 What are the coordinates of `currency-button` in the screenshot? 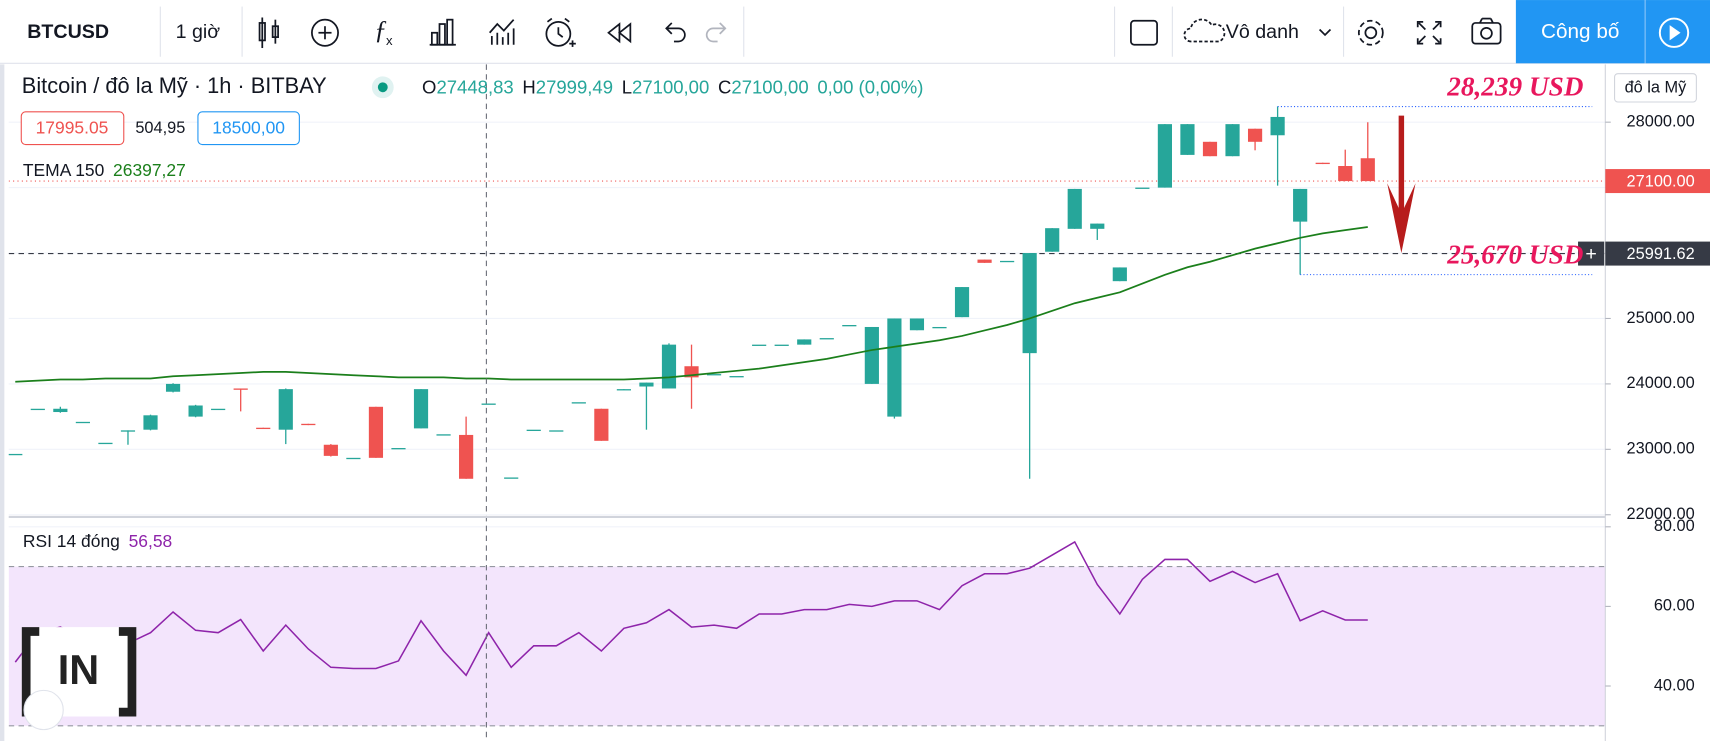 It's located at (1655, 88).